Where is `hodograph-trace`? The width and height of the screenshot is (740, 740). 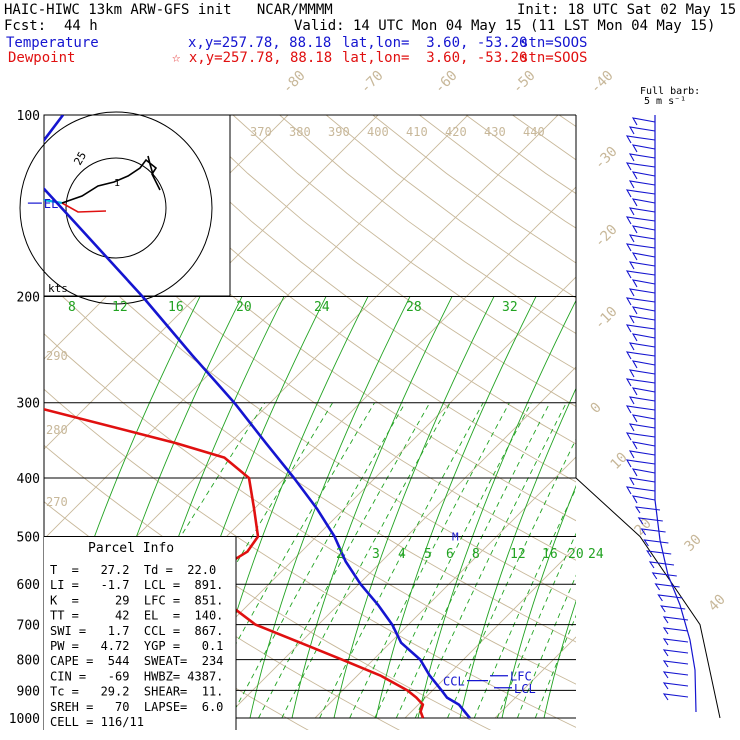
hodograph-trace is located at coordinates (111, 179).